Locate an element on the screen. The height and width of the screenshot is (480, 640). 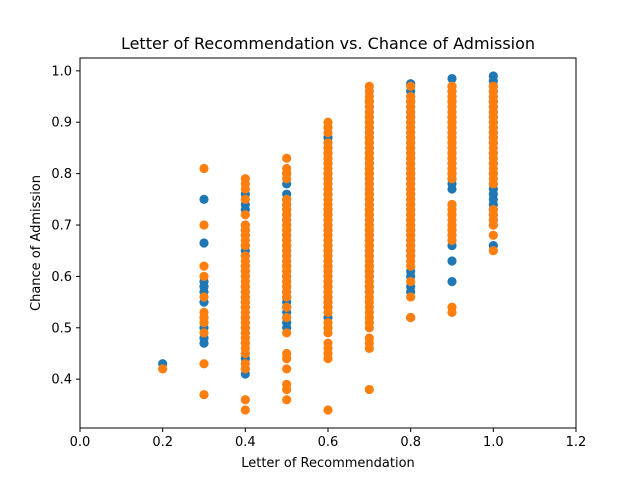
y-tick-label: 1.0 is located at coordinates (61, 71).